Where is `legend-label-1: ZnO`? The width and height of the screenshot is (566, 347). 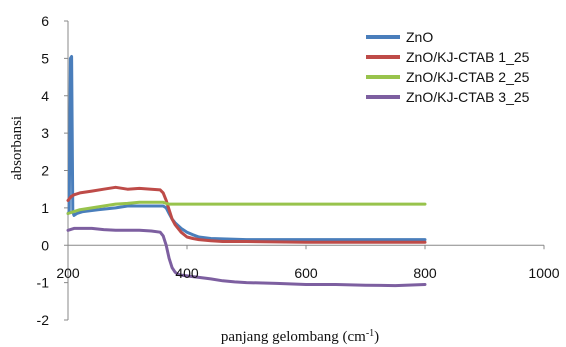 legend-label-1: ZnO is located at coordinates (419, 37).